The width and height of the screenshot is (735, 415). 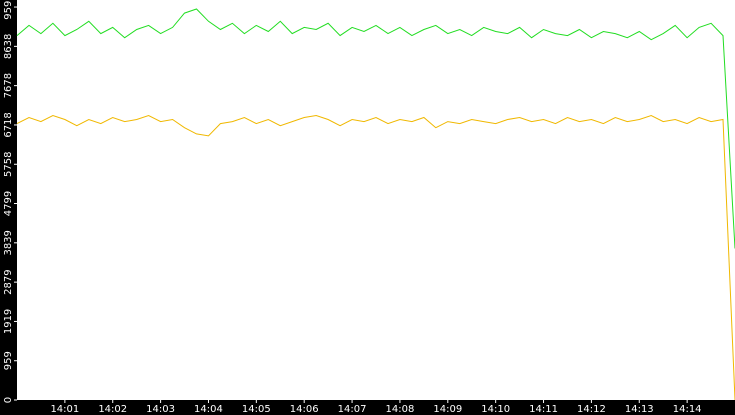 What do you see at coordinates (8, 281) in the screenshot?
I see `y-tick-label: 2879` at bounding box center [8, 281].